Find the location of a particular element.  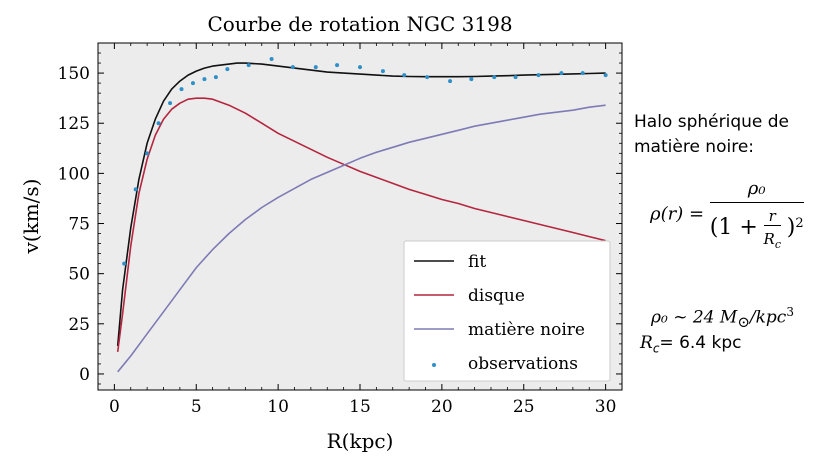

formula-inner-fraction: r Rc is located at coordinates (772, 229).